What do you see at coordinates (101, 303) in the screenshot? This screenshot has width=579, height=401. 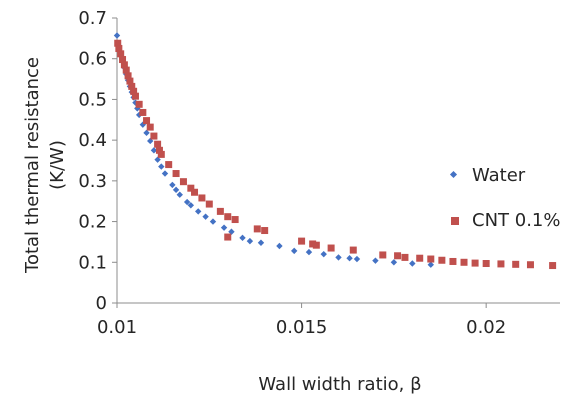 I see `y-tick-label: 0` at bounding box center [101, 303].